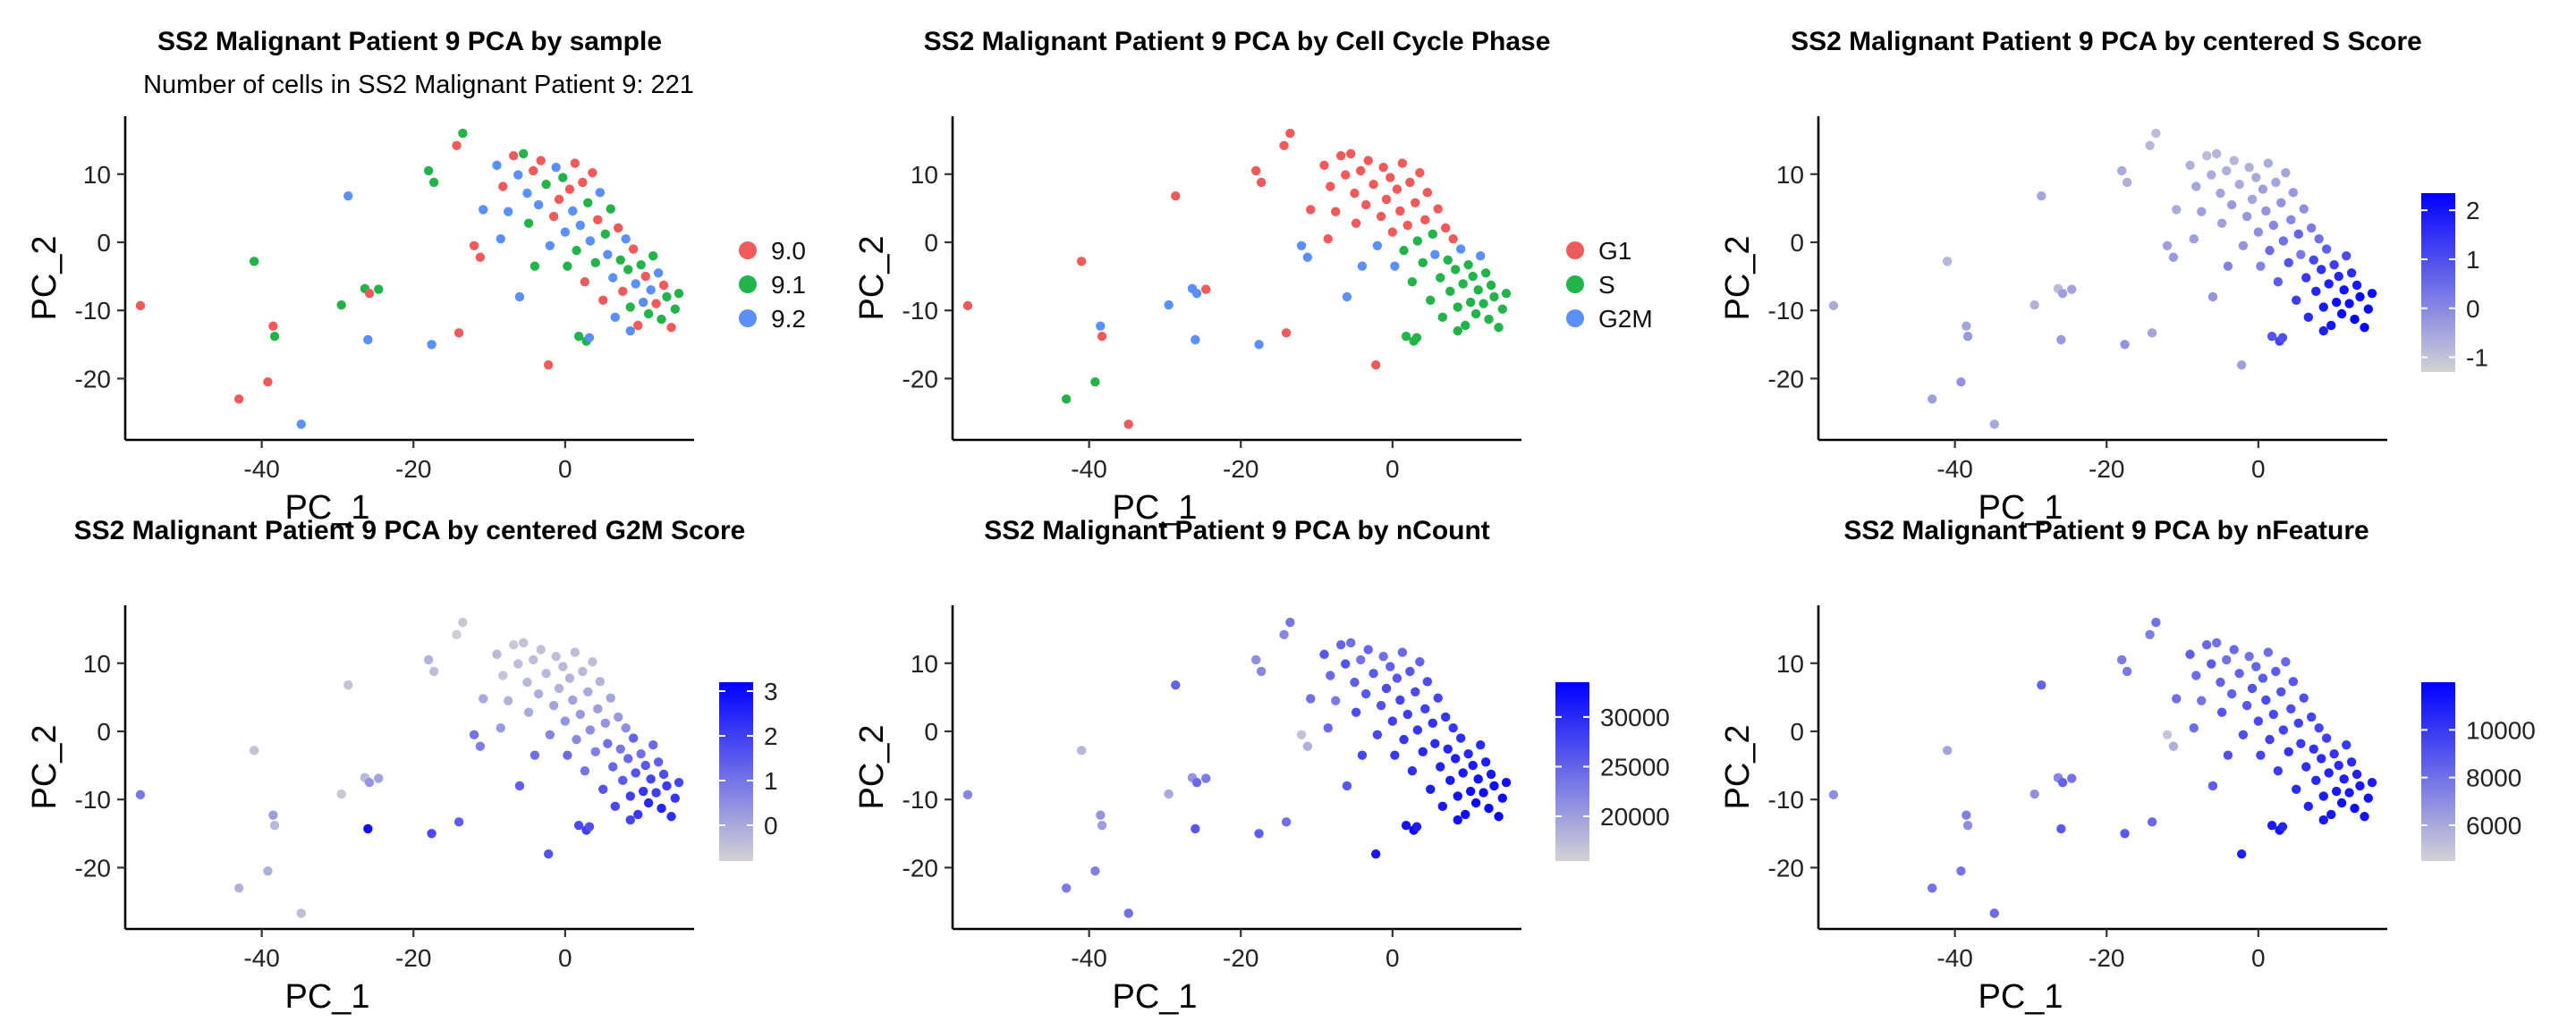 Image resolution: width=2576 pixels, height=1030 pixels. Describe the element at coordinates (1240, 469) in the screenshot. I see `x-tick-label: -20` at that location.